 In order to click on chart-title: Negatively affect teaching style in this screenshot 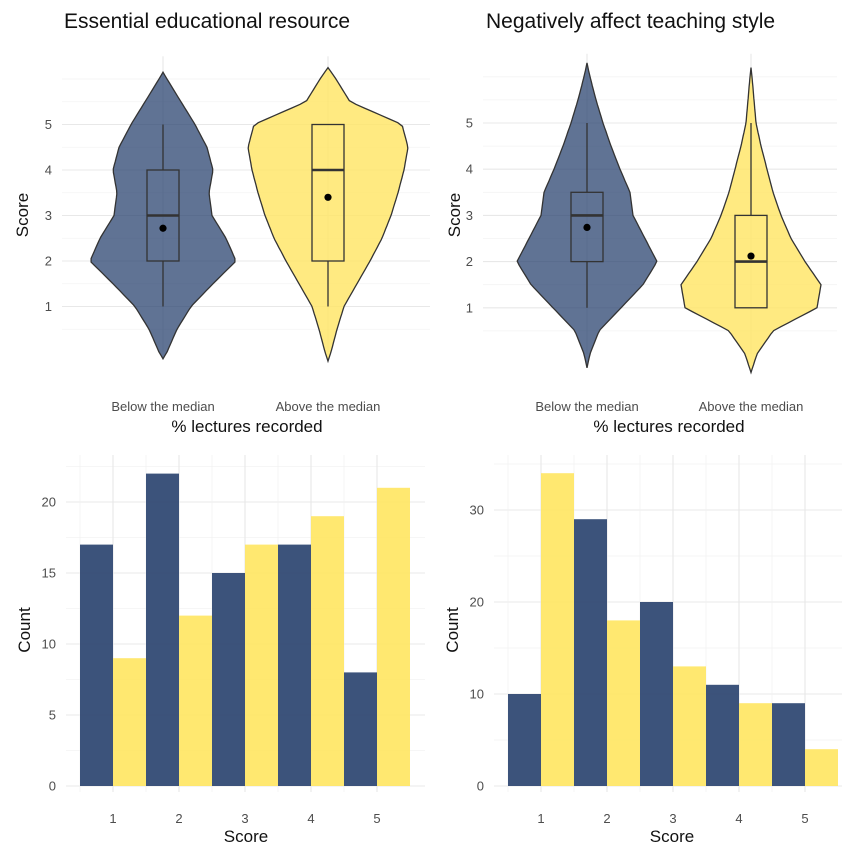, I will do `click(630, 21)`.